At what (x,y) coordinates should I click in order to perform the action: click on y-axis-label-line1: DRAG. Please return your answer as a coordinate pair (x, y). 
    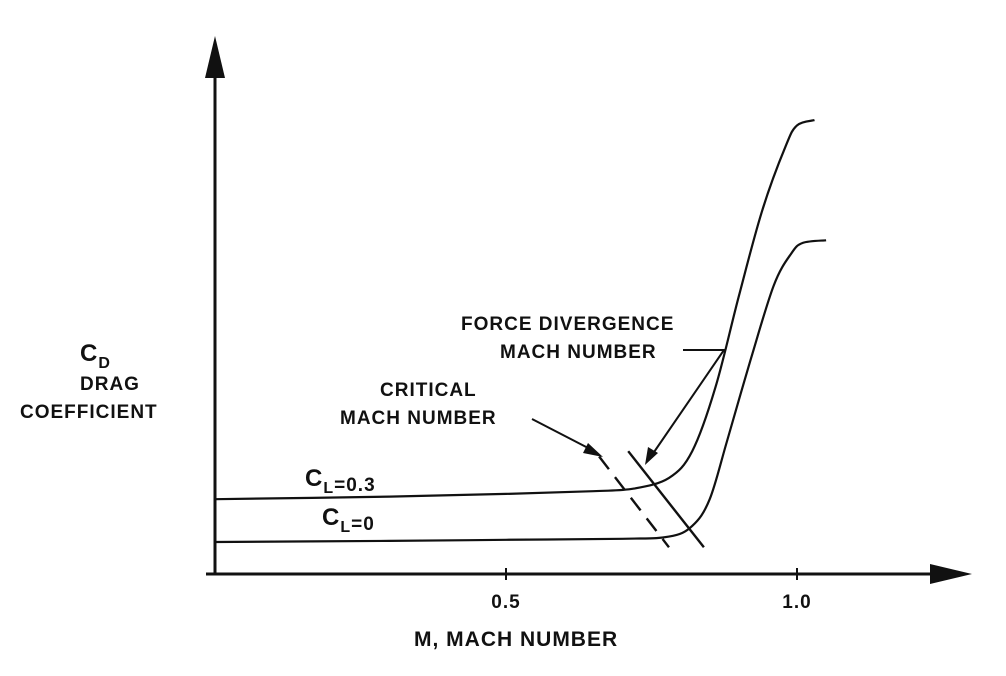
    Looking at the image, I should click on (110, 384).